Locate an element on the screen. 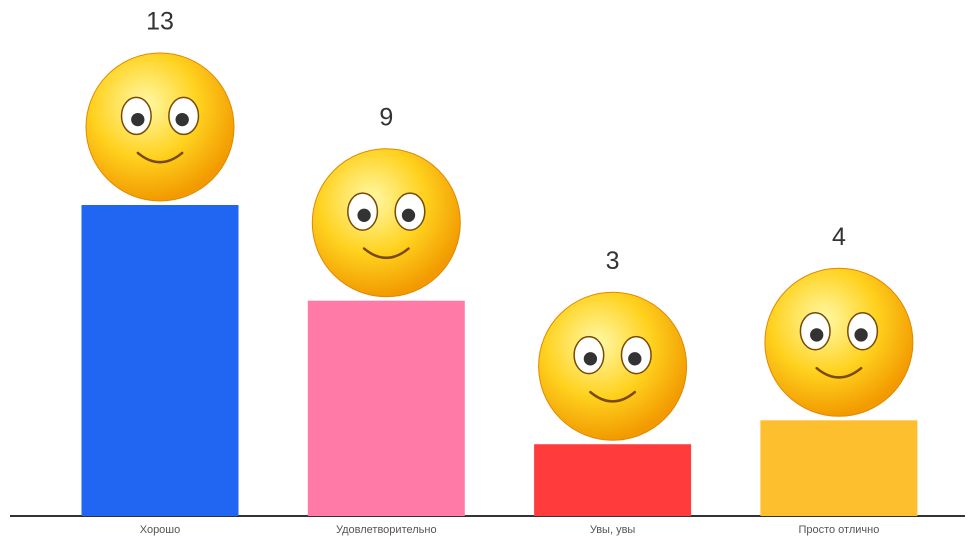  value-label: 13 is located at coordinates (160, 22).